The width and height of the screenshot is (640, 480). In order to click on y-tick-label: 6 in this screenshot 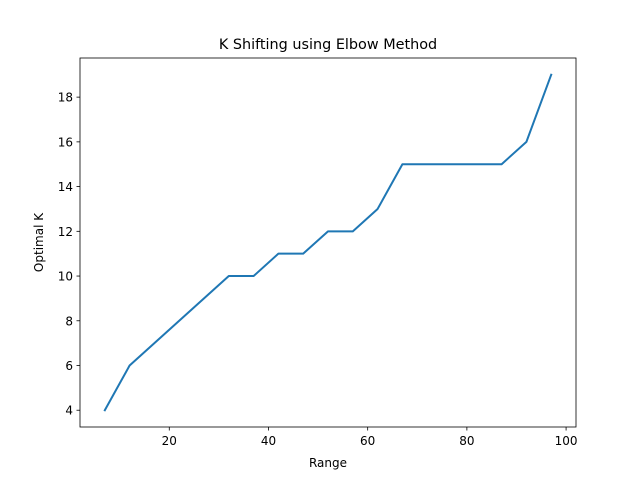, I will do `click(69, 366)`.